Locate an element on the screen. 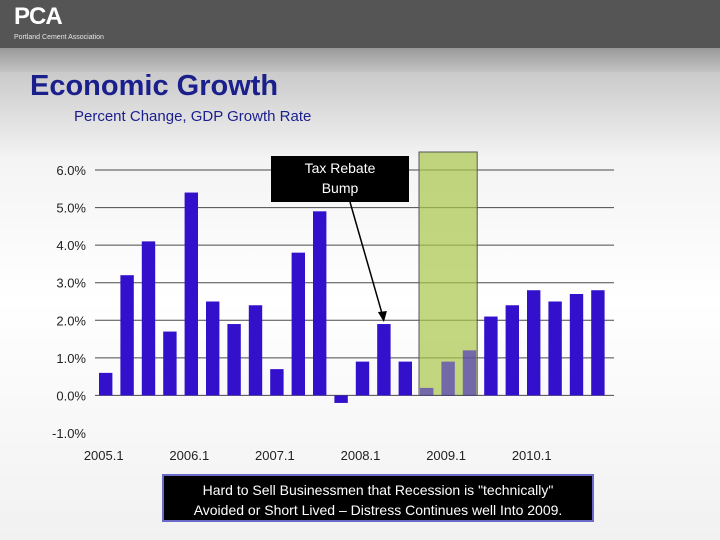 Image resolution: width=720 pixels, height=540 pixels. pca-logo: PCA Portland Cement Association is located at coordinates (59, 22).